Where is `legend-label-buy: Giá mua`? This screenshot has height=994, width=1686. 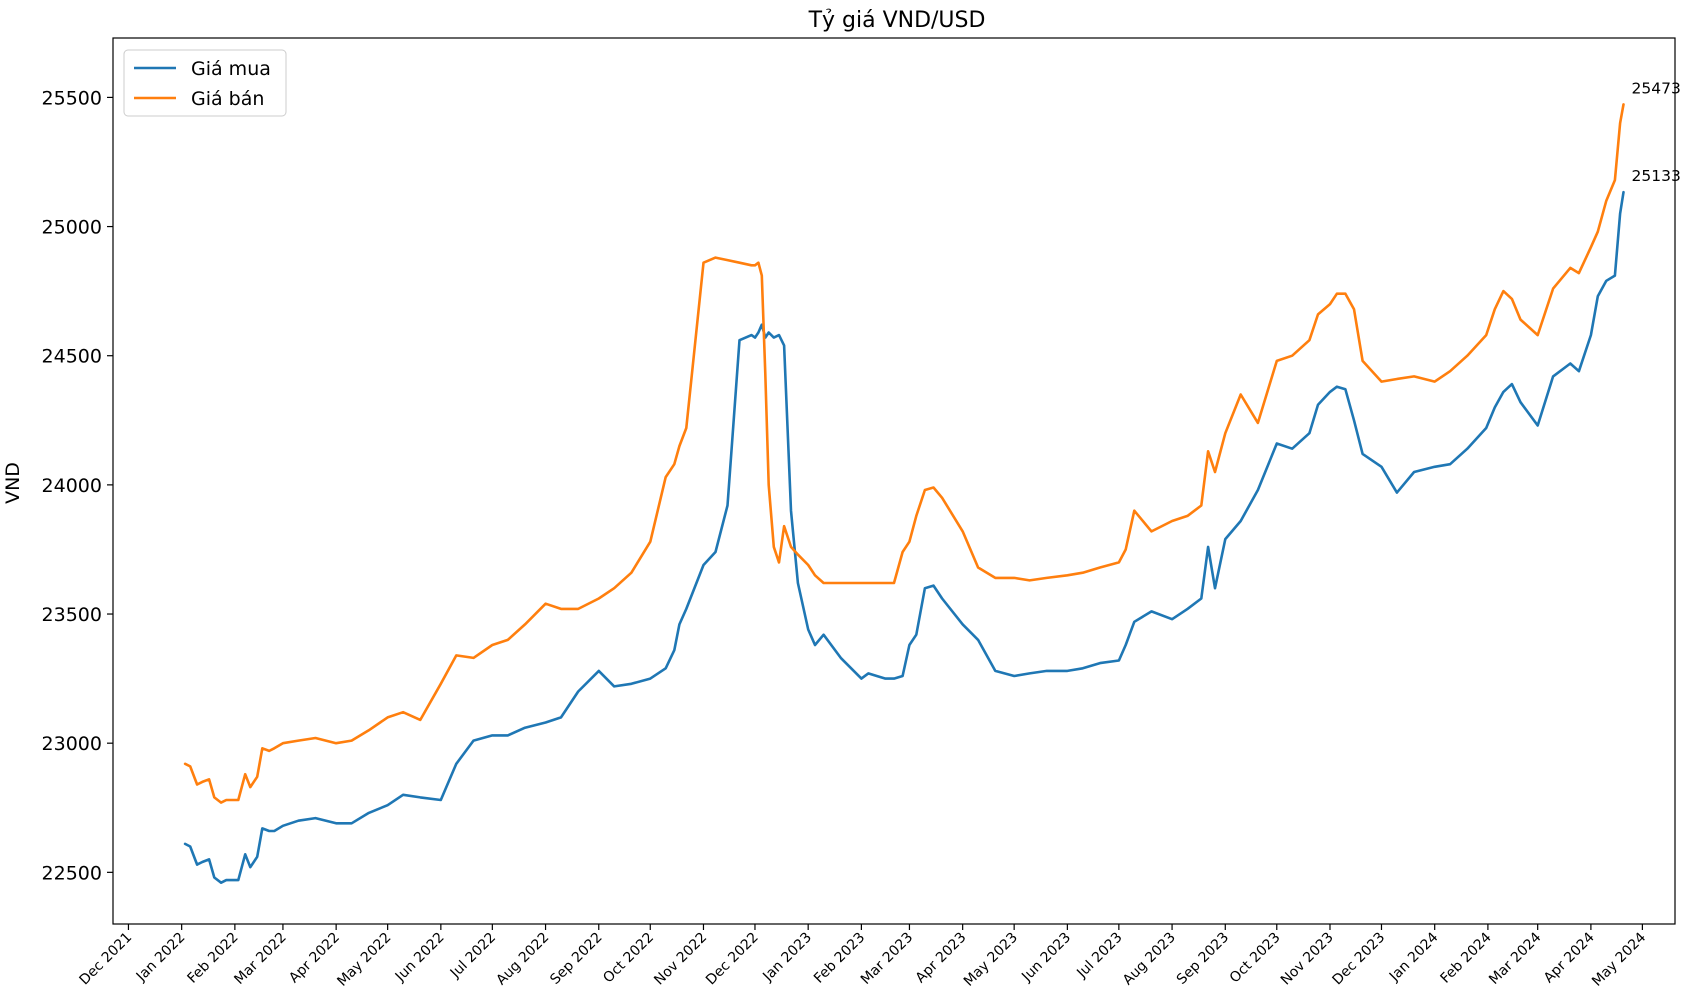 legend-label-buy: Giá mua is located at coordinates (231, 69).